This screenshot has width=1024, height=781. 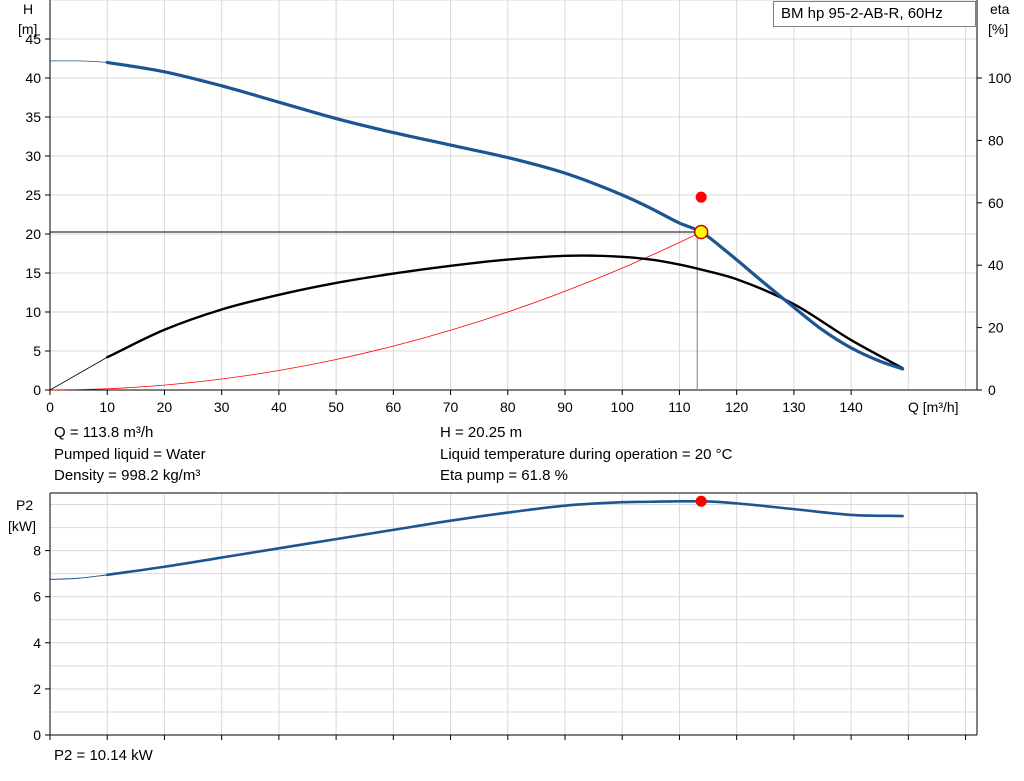 I want to click on x-tick-label: 100, so click(x=623, y=407).